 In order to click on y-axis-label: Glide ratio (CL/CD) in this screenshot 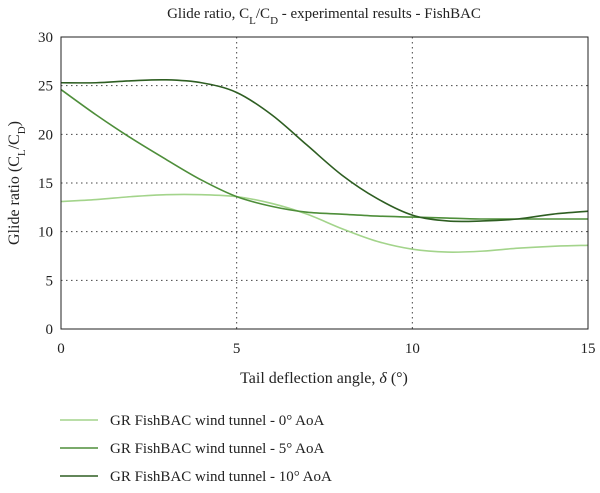, I will do `click(17, 183)`.